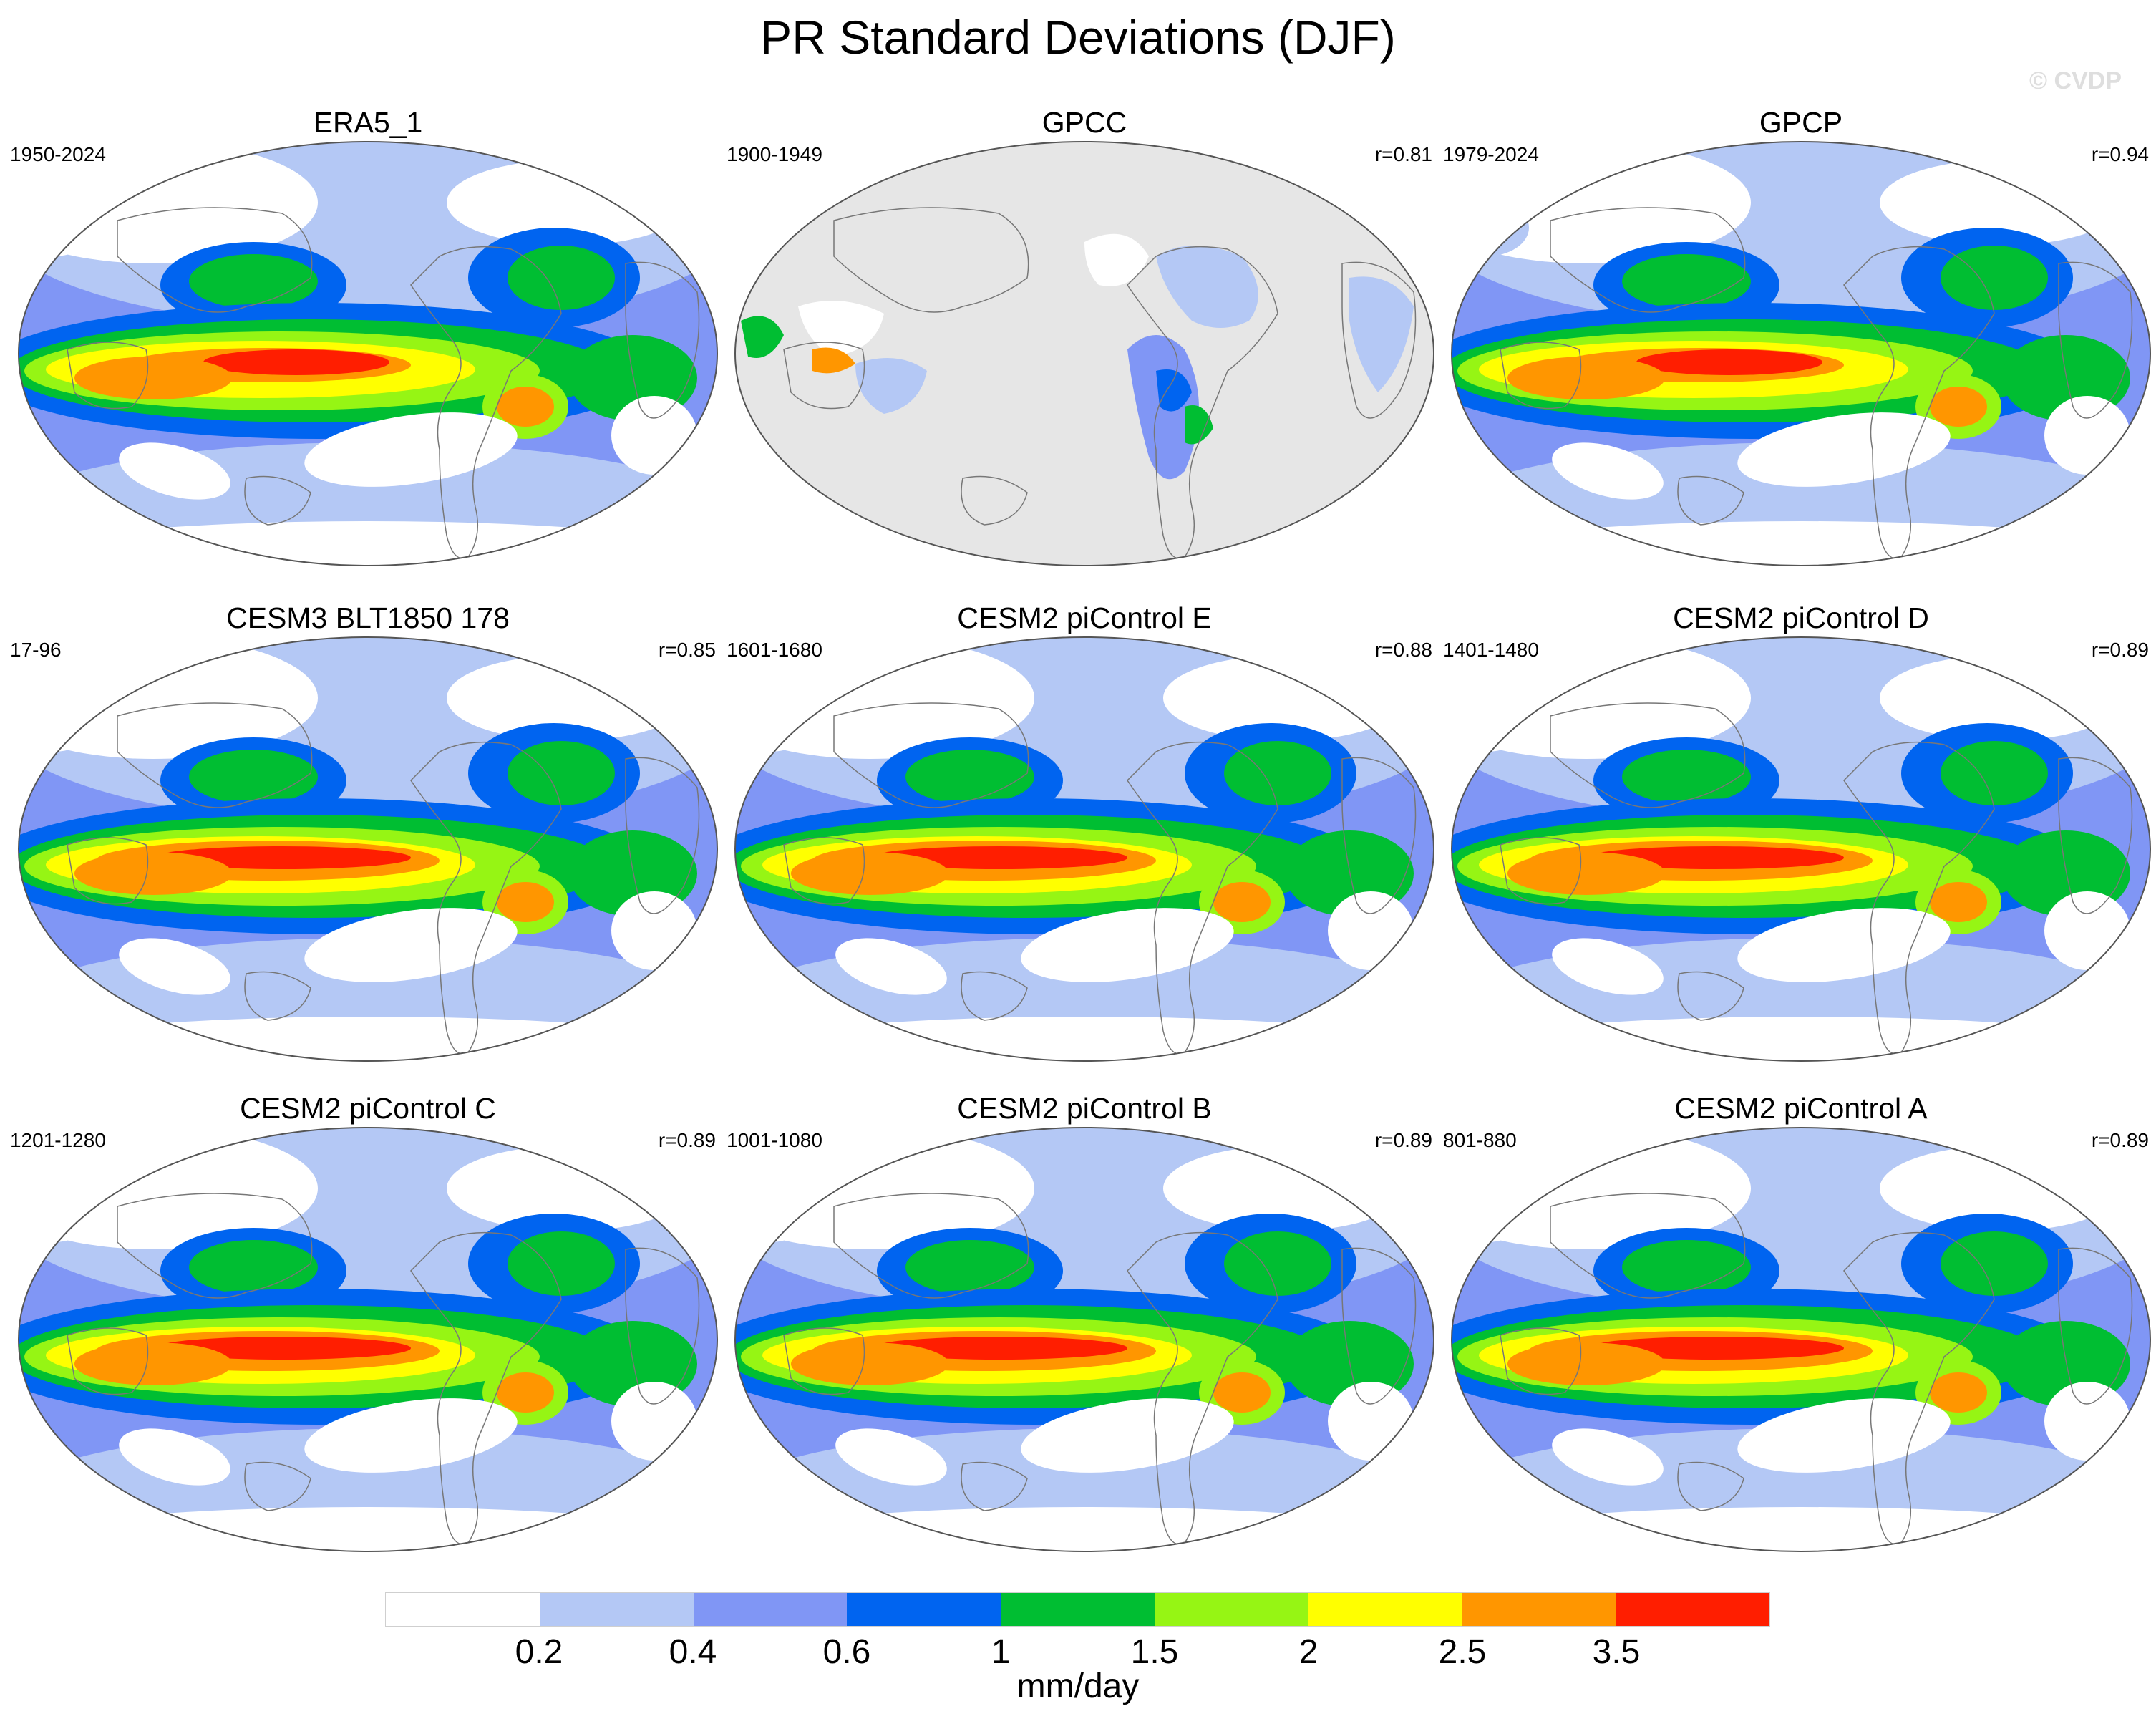 This screenshot has width=2156, height=1729. What do you see at coordinates (1001, 1652) in the screenshot?
I see `colorbar-tick-label: 1` at bounding box center [1001, 1652].